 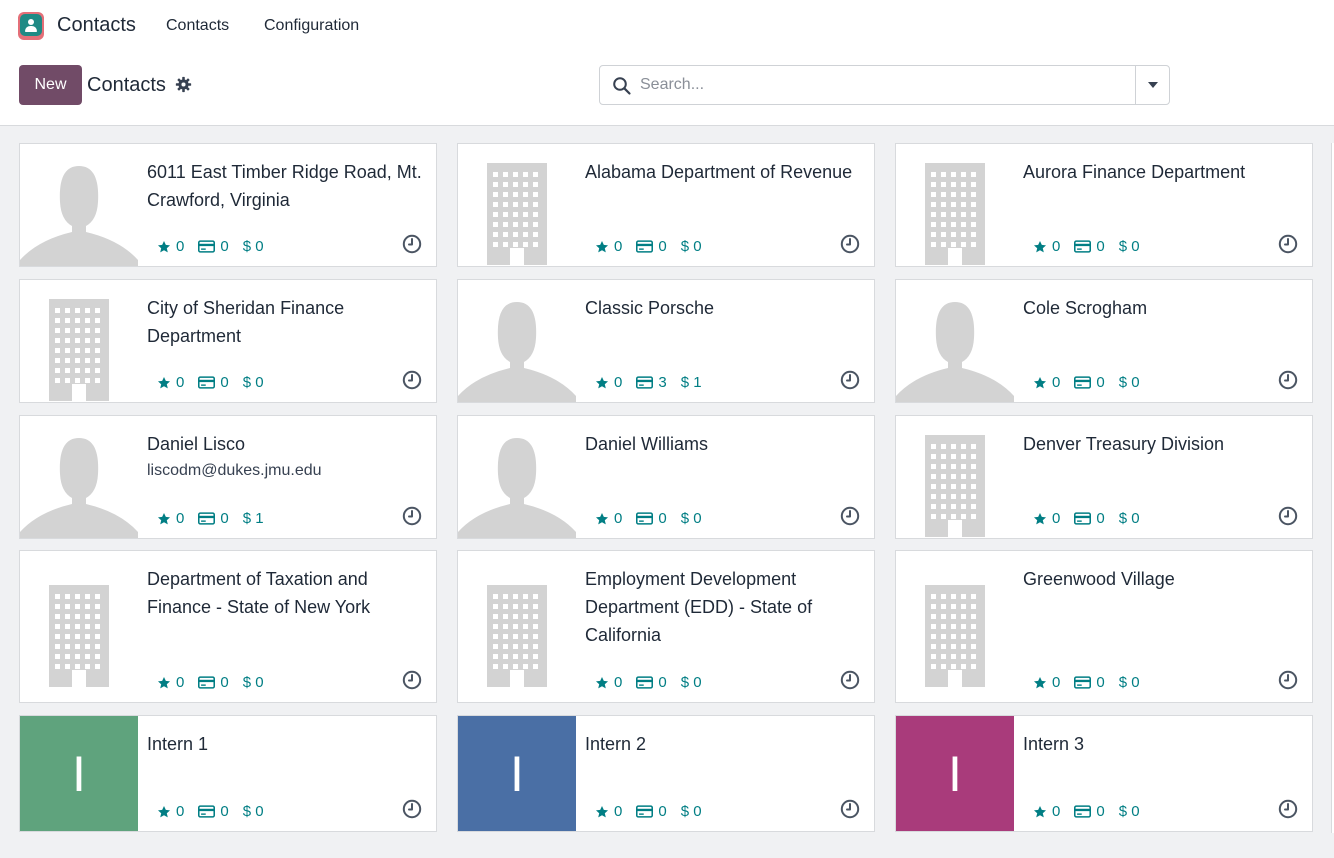 What do you see at coordinates (228, 477) in the screenshot?
I see `contact-card: Daniel Lisco liscodm@dukes.jmu.edu 0 0 $ 1` at bounding box center [228, 477].